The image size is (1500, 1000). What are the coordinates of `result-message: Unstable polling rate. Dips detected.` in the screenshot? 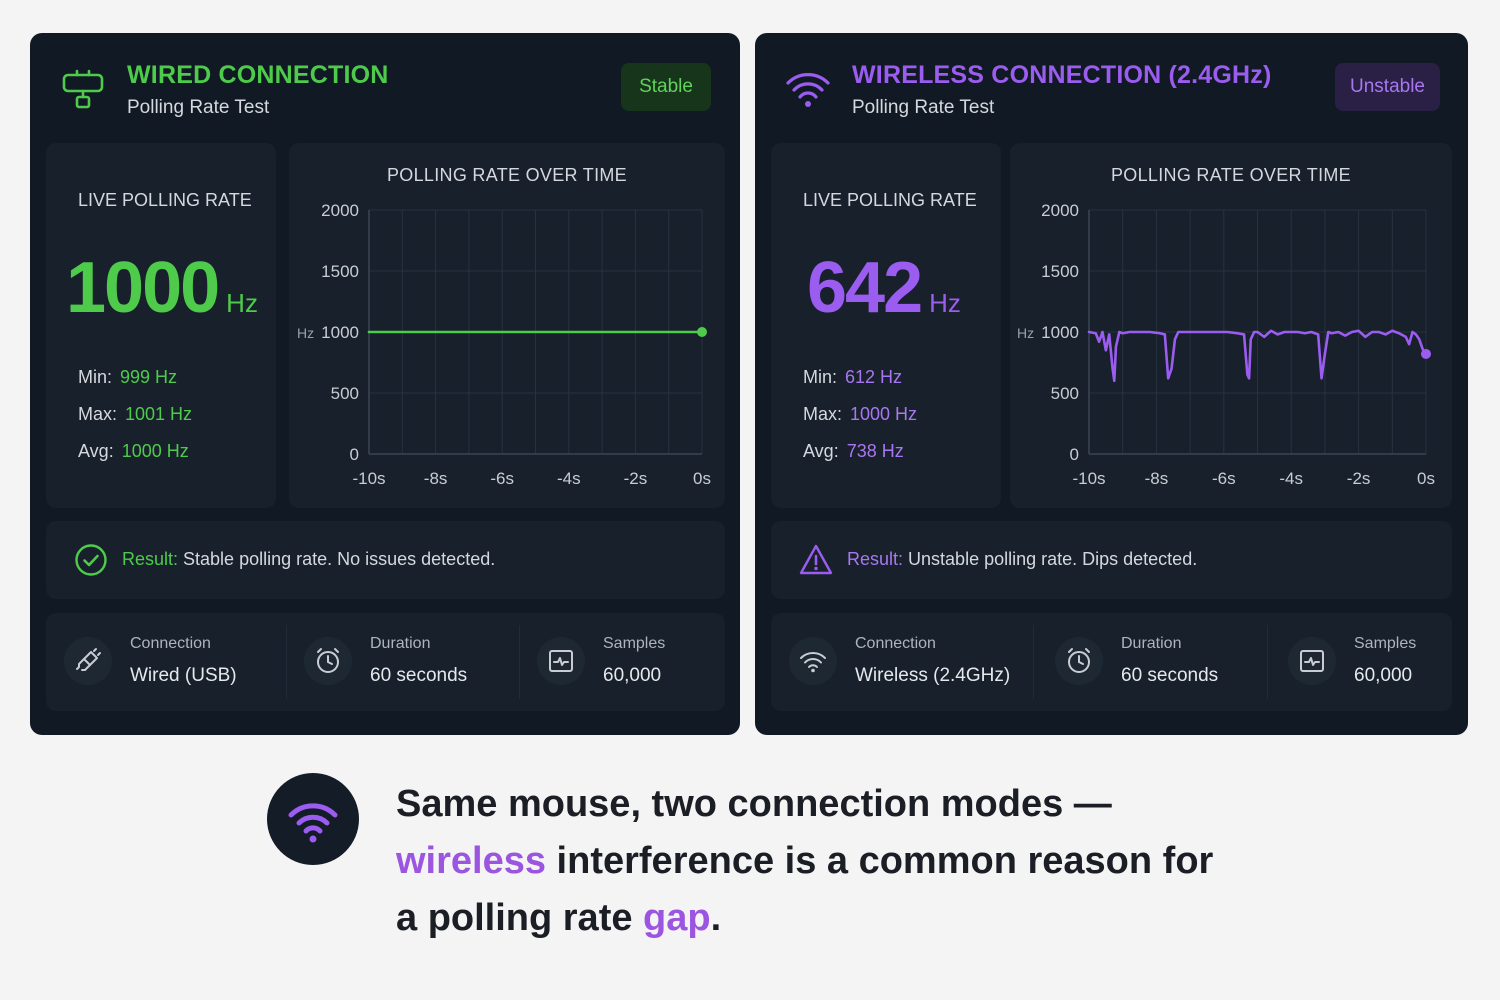 It's located at (1053, 559).